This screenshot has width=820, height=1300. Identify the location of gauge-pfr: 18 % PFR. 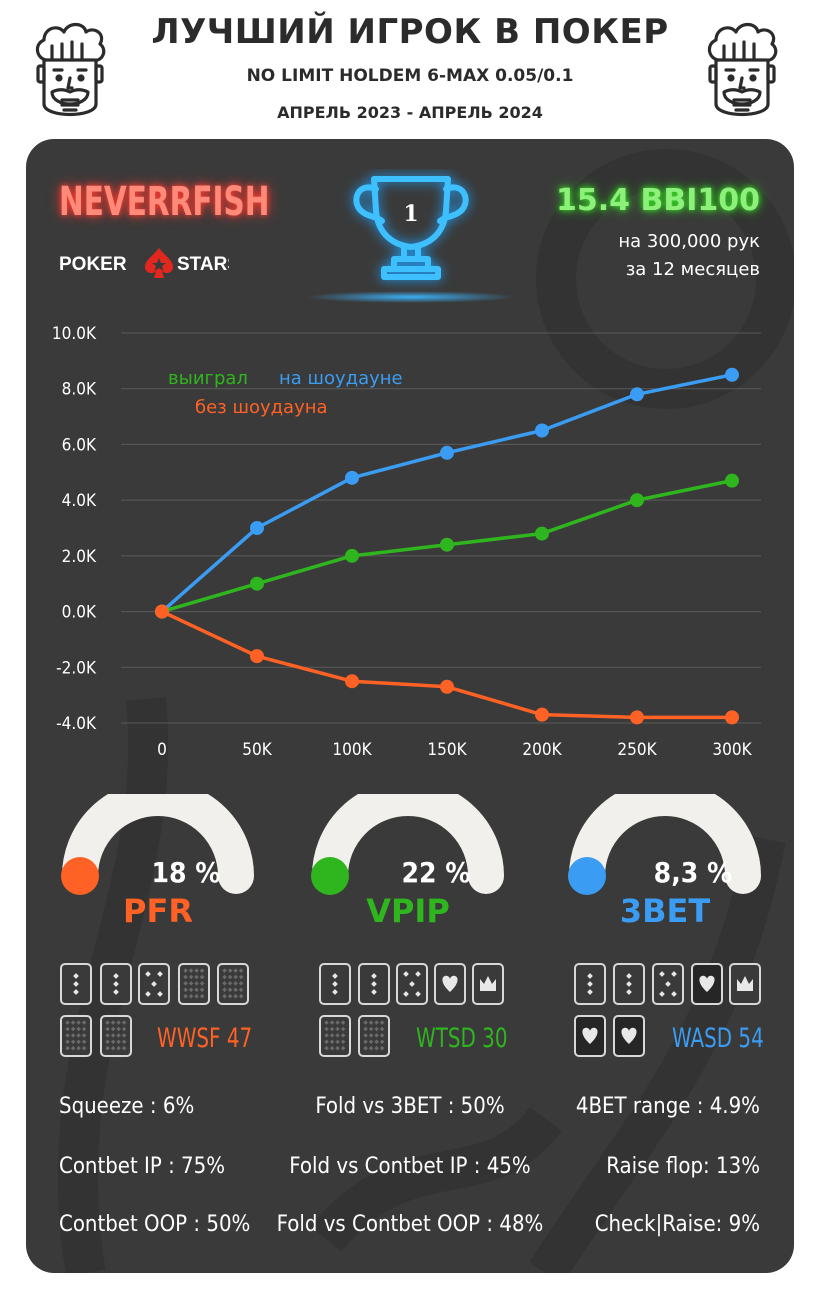
(158, 869).